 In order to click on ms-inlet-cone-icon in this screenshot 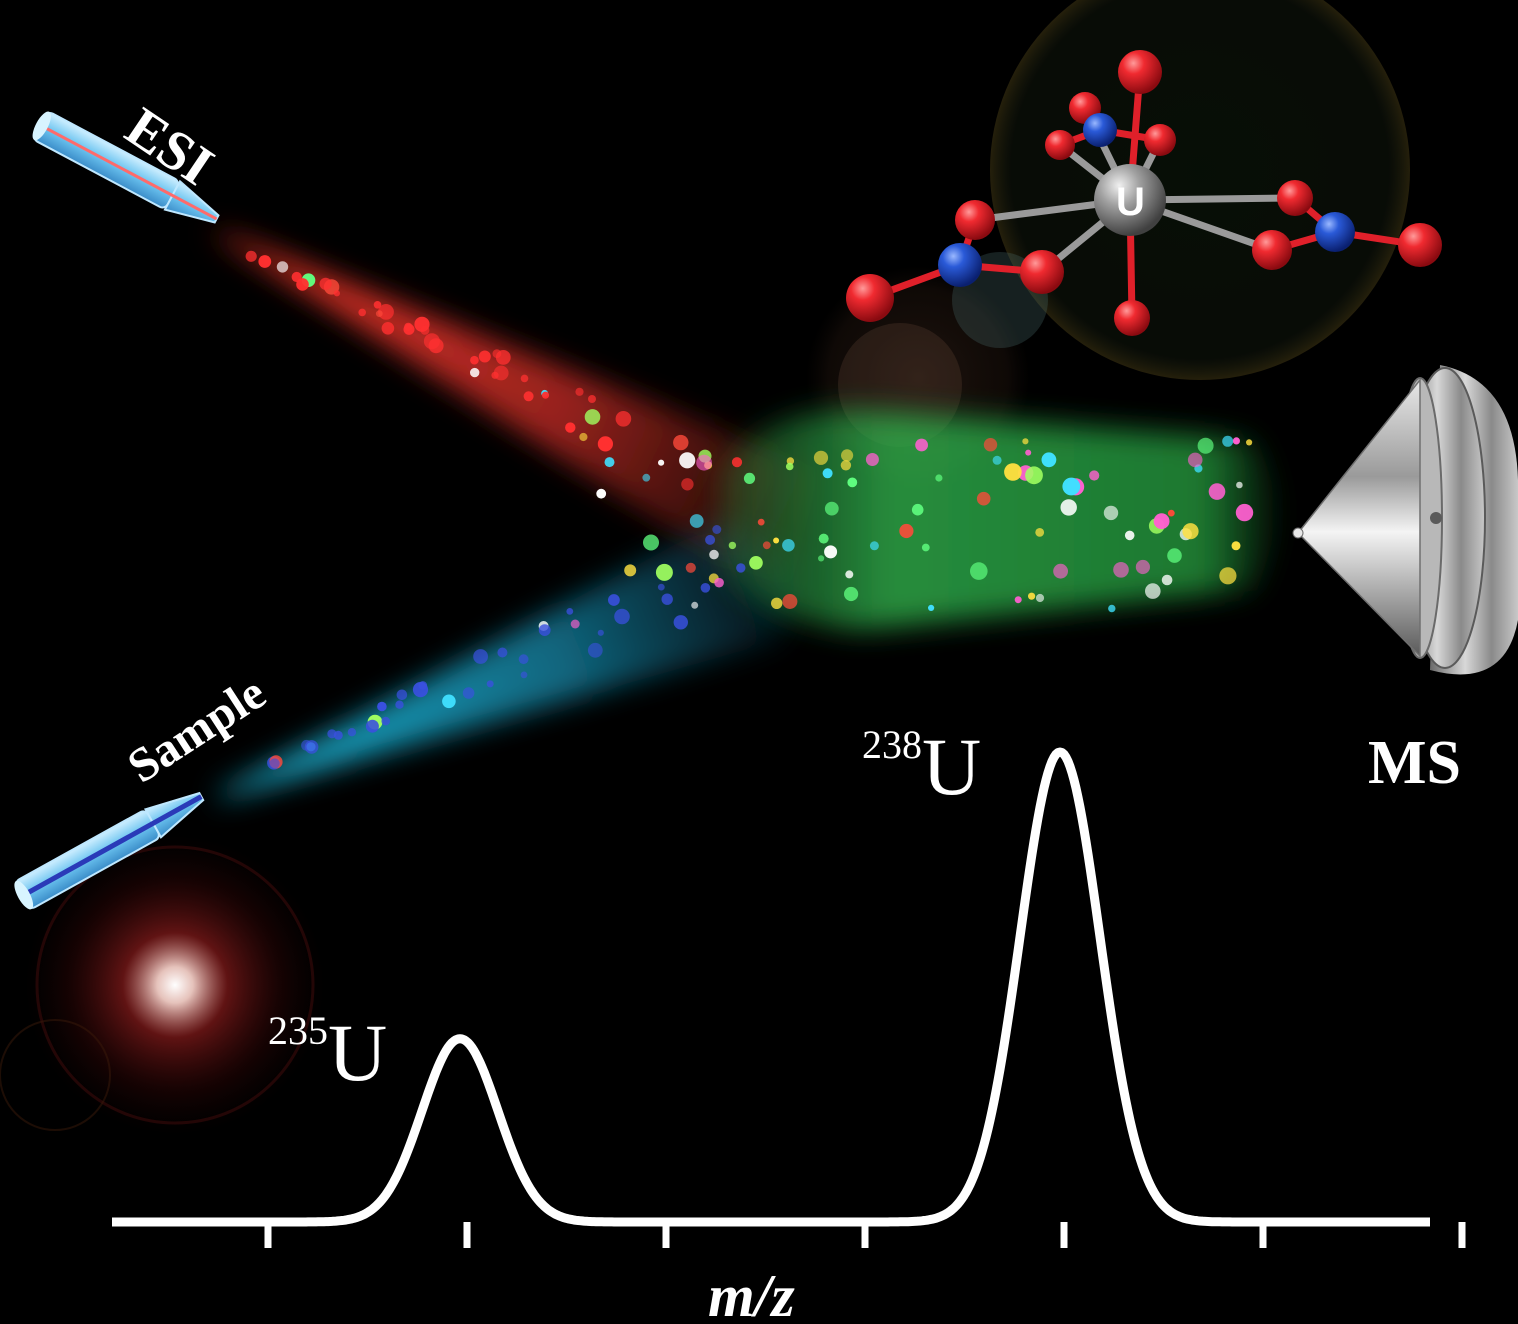, I will do `click(1405, 520)`.